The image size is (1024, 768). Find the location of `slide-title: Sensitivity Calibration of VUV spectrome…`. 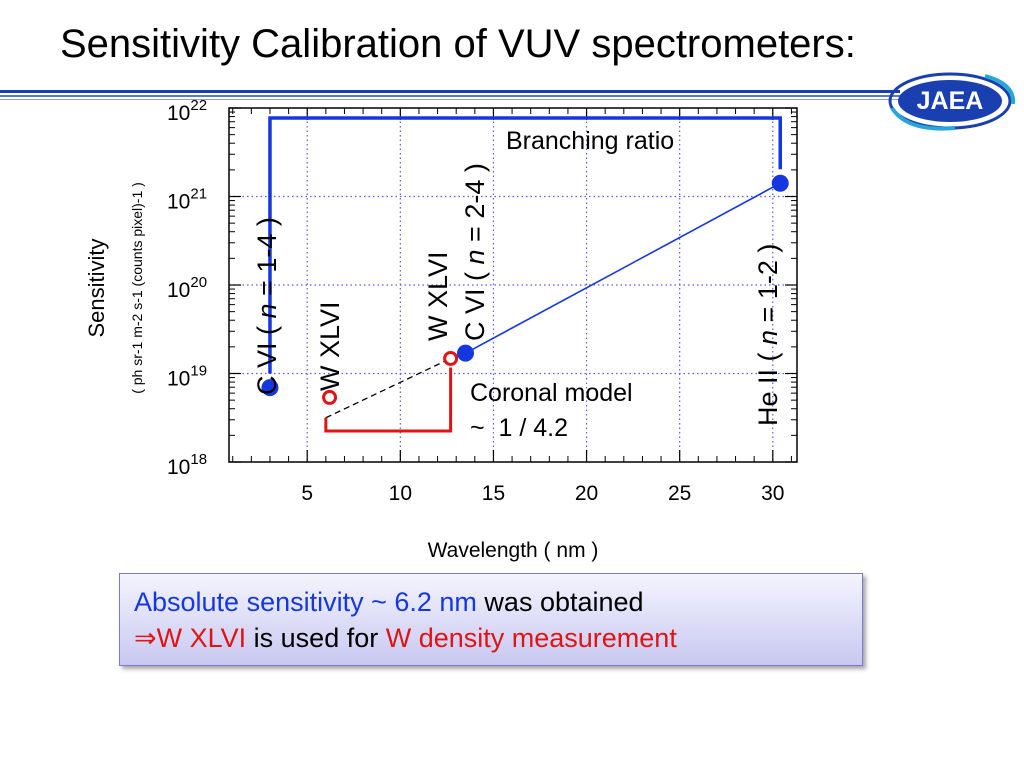

slide-title: Sensitivity Calibration of VUV spectrome… is located at coordinates (458, 44).